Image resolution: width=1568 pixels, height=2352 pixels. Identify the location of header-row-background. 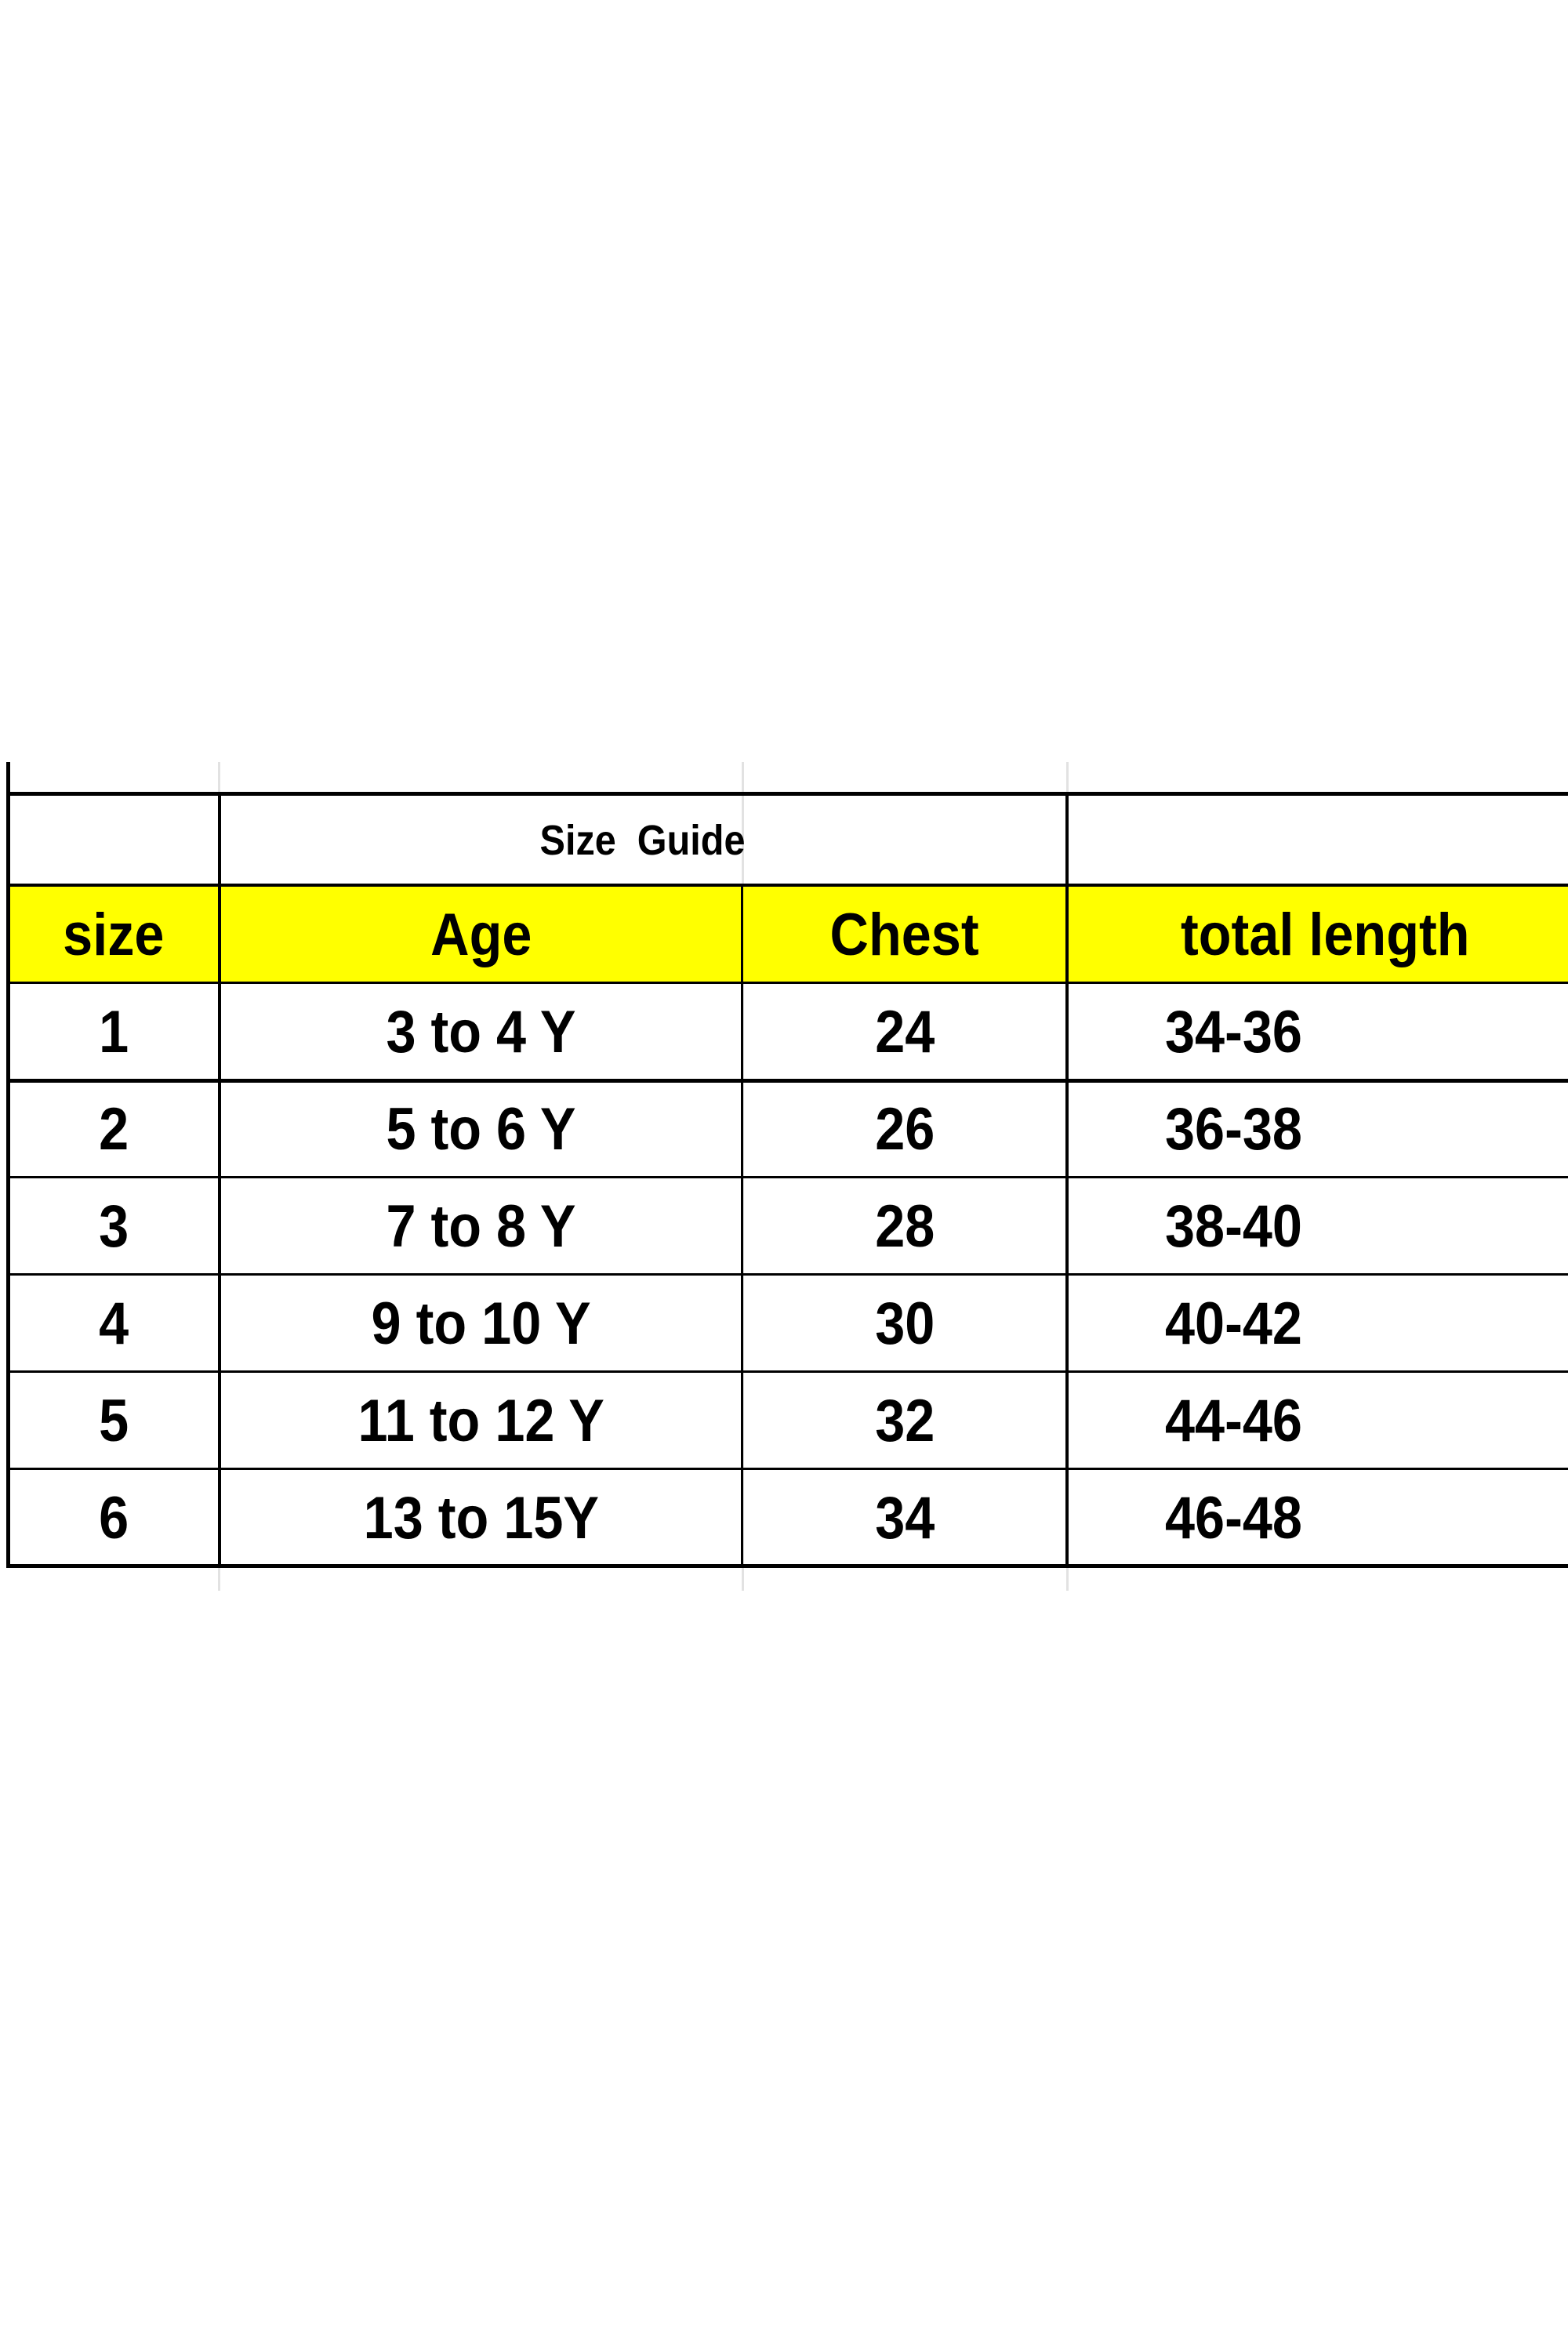
(788, 935).